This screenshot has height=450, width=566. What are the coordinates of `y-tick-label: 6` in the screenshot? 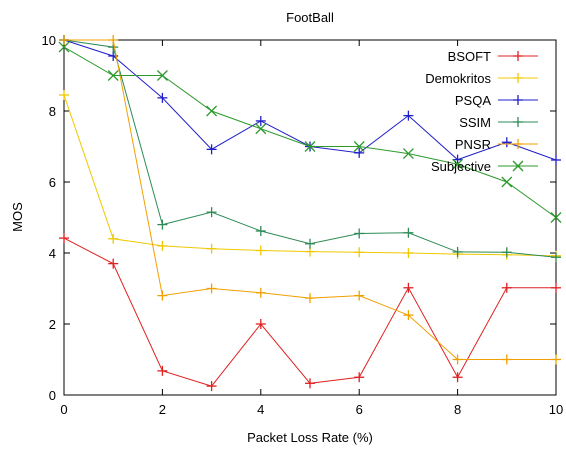 It's located at (52, 182).